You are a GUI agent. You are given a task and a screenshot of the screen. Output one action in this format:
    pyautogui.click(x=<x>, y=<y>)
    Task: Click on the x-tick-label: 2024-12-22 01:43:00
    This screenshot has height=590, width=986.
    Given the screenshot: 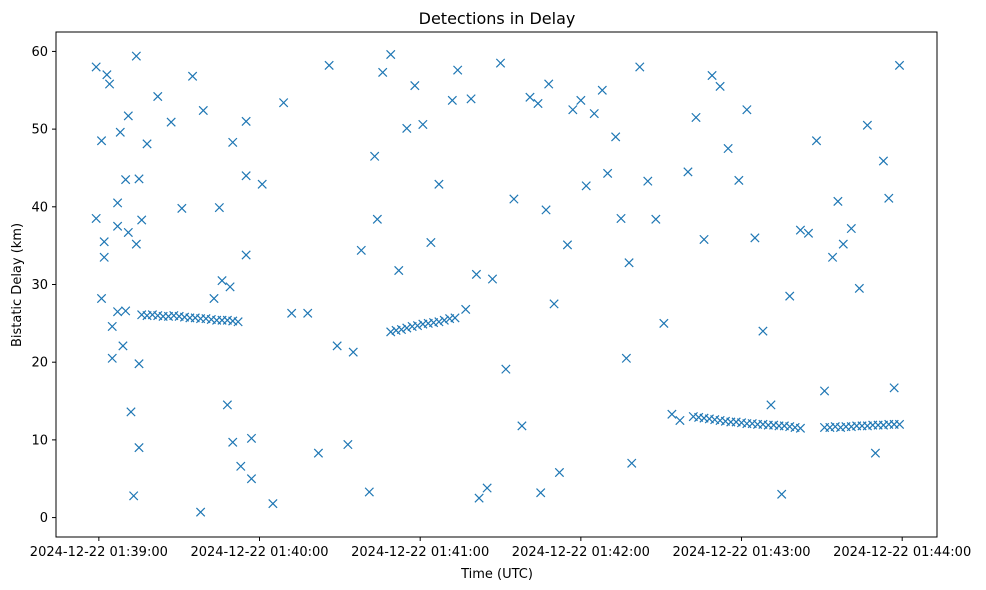 What is the action you would take?
    pyautogui.click(x=741, y=552)
    